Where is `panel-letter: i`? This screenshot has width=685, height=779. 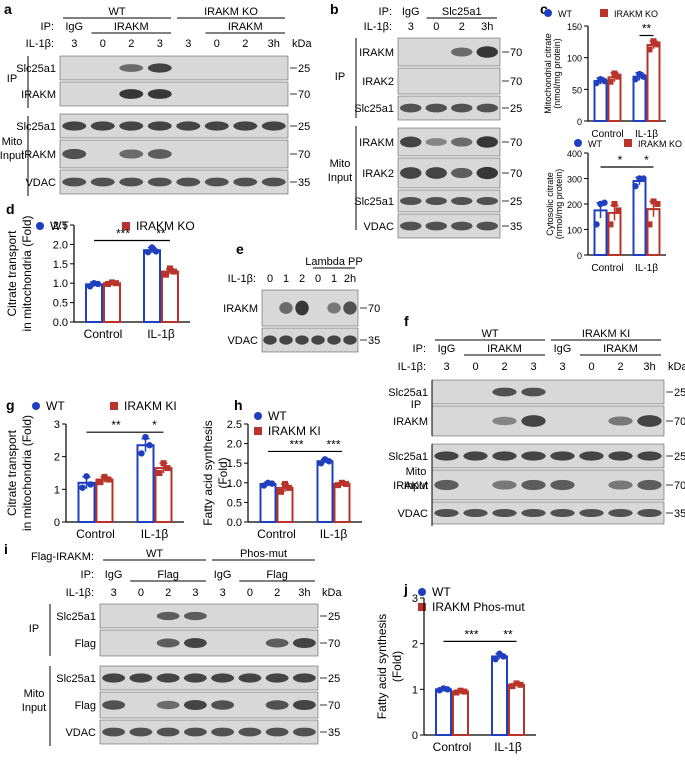
panel-letter: i is located at coordinates (6, 549).